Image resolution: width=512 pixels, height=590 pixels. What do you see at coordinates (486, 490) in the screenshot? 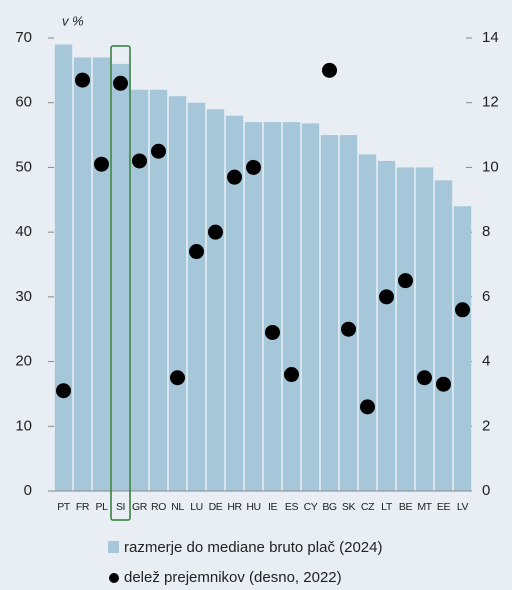
I see `y2-tick-label: 0` at bounding box center [486, 490].